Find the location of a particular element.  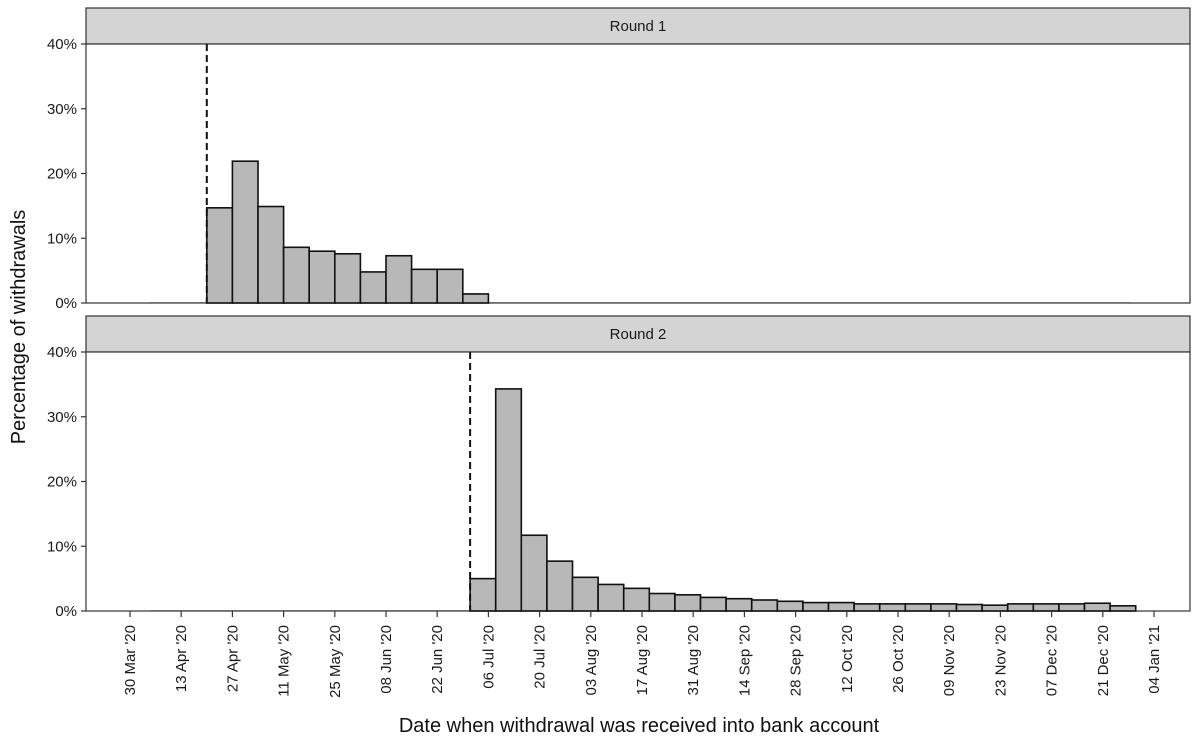

x-tick-label: 08 Jun '20 is located at coordinates (386, 659).